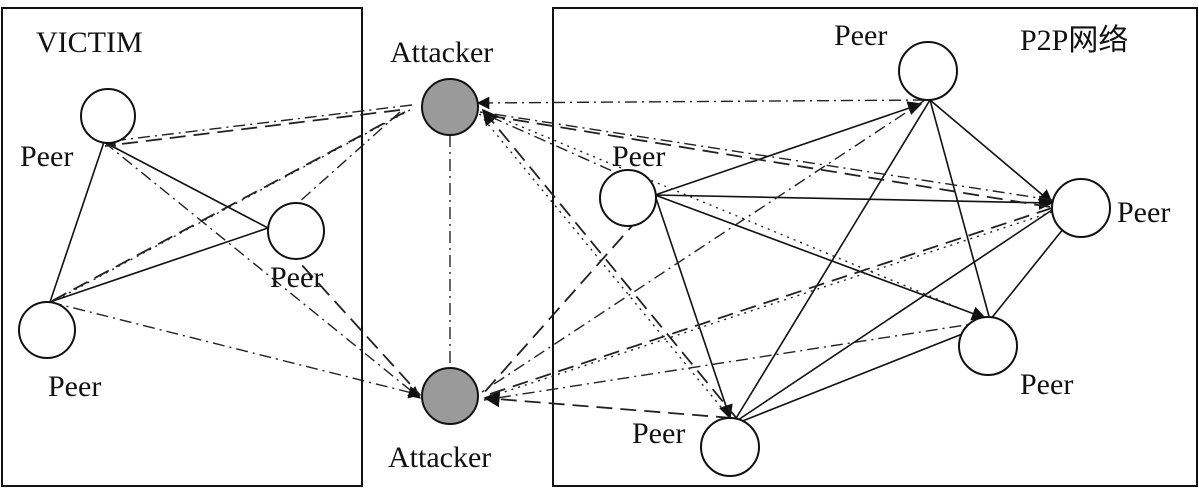  I want to click on victim-peer-top, so click(108, 116).